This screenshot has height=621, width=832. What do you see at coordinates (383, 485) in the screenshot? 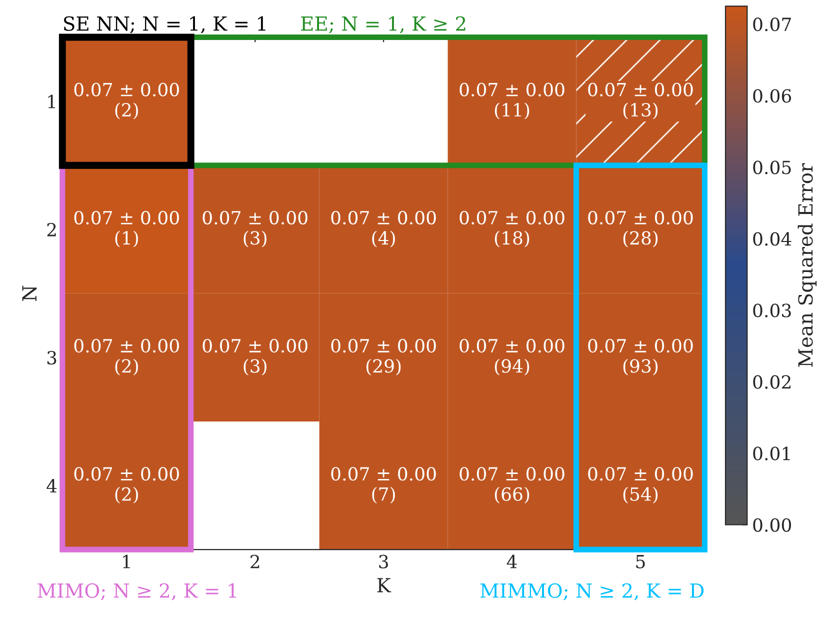
I see `data-label: 0.07 ± 0.00 (7)` at bounding box center [383, 485].